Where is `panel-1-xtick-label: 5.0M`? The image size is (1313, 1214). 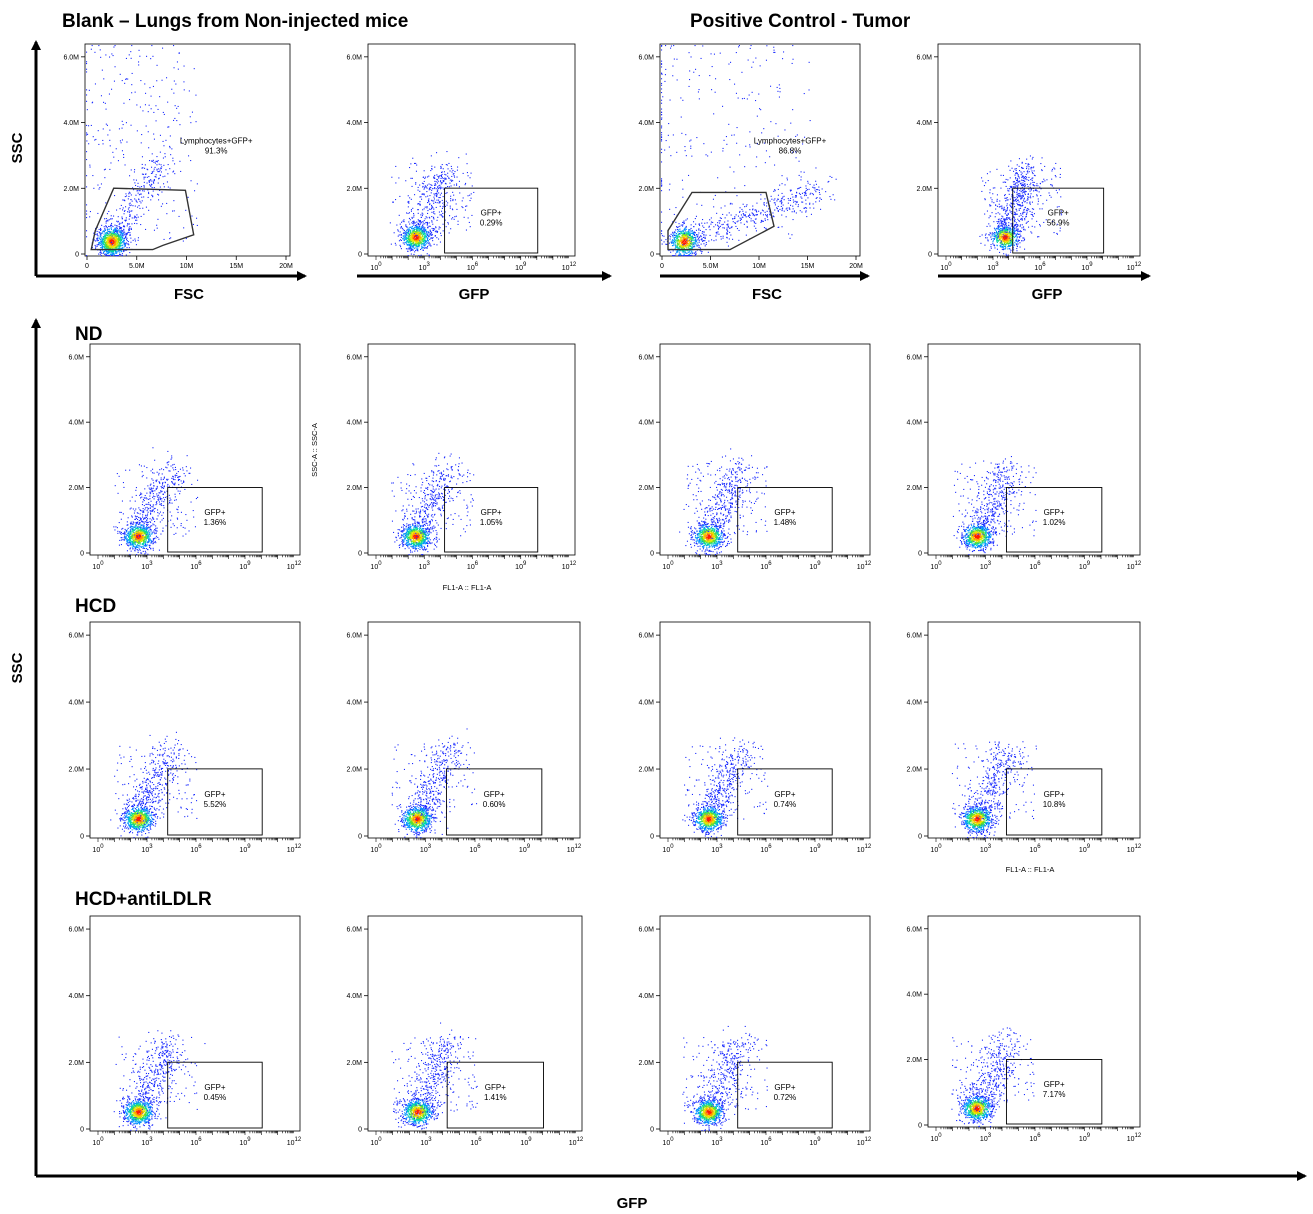 panel-1-xtick-label: 5.0M is located at coordinates (137, 266).